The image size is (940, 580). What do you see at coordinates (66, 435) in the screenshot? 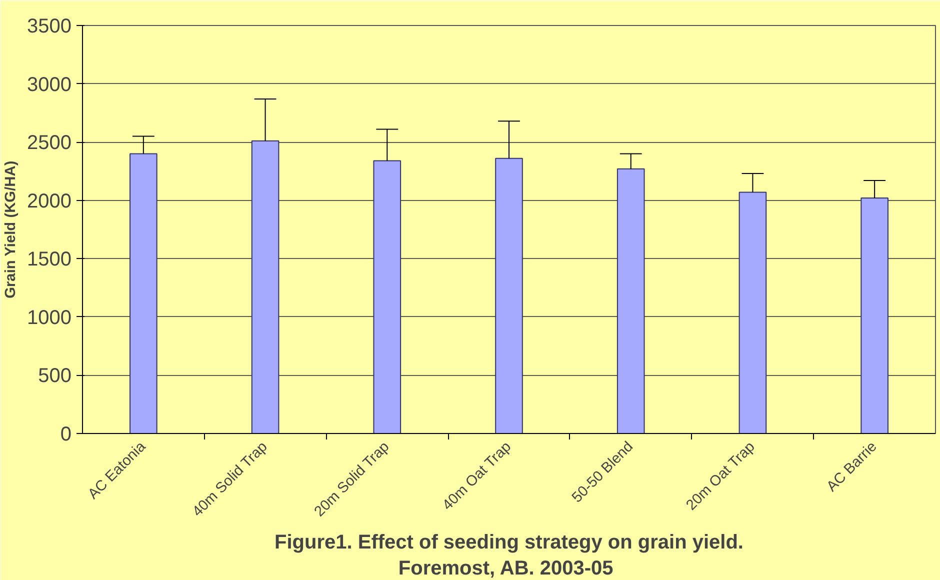
I see `y-tick-label: 0` at bounding box center [66, 435].